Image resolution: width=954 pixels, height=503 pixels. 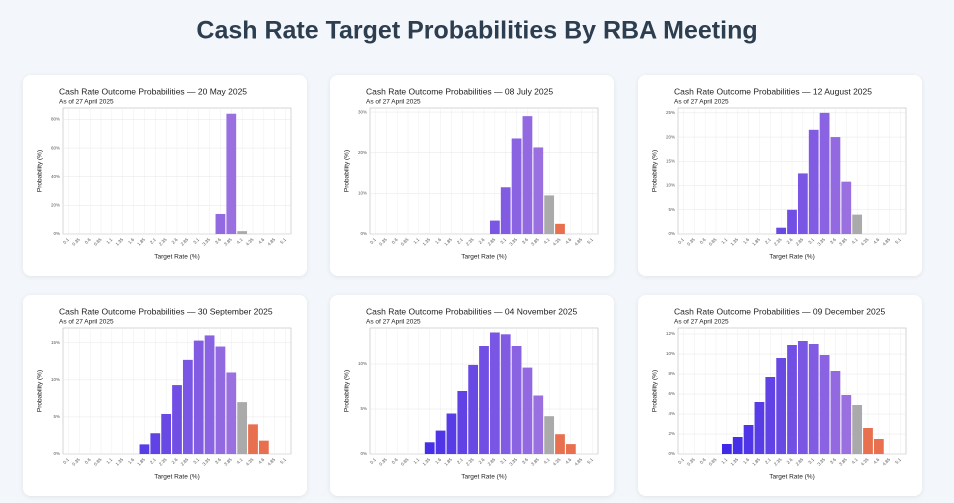 I want to click on x-tick-label: 4.1, so click(x=547, y=461).